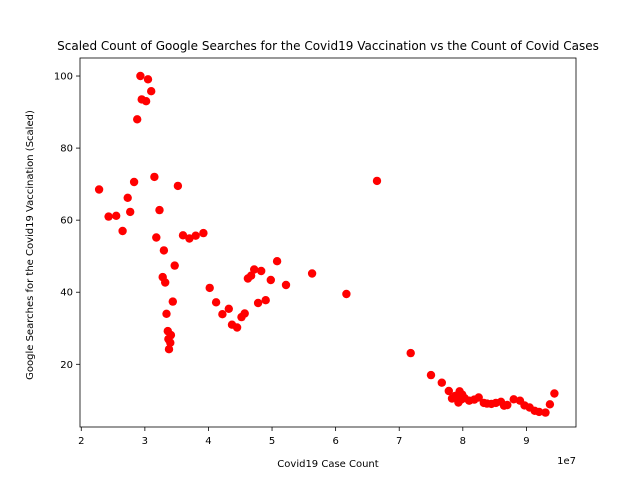 This screenshot has height=480, width=640. I want to click on y-tick-label: 100, so click(63, 77).